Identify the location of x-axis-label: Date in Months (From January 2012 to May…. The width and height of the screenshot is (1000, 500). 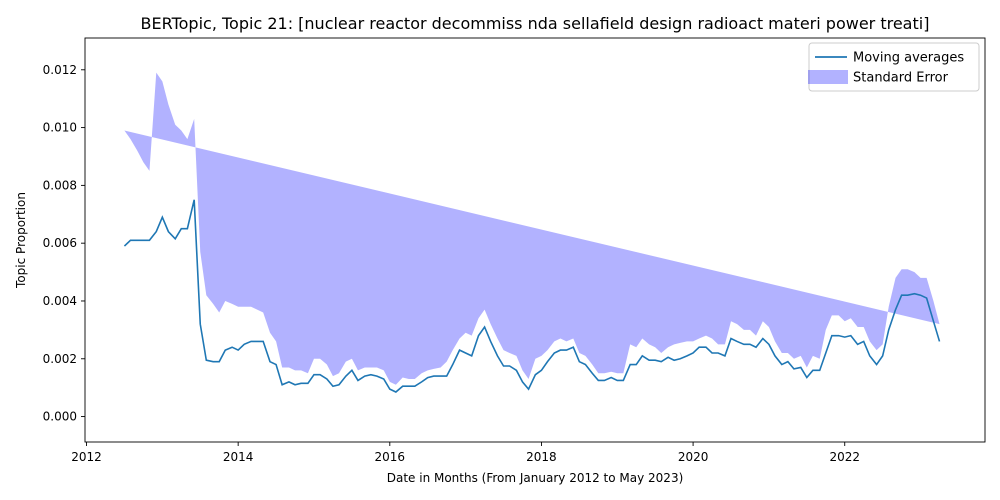
(535, 478).